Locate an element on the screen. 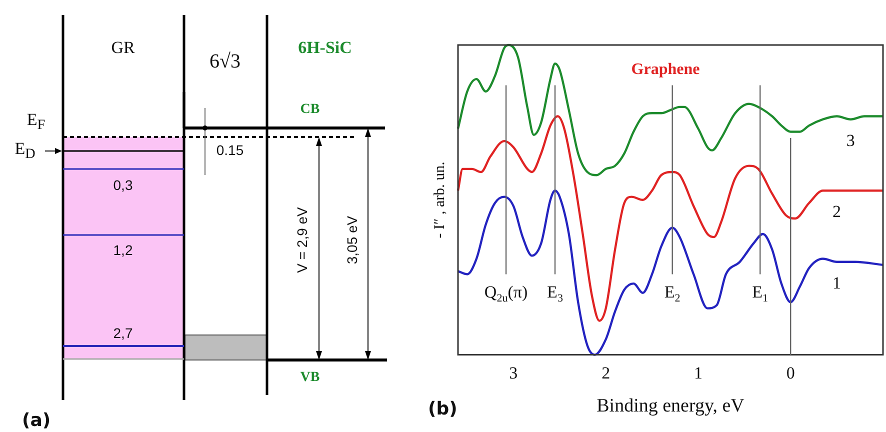  series-label: 3 is located at coordinates (850, 140).